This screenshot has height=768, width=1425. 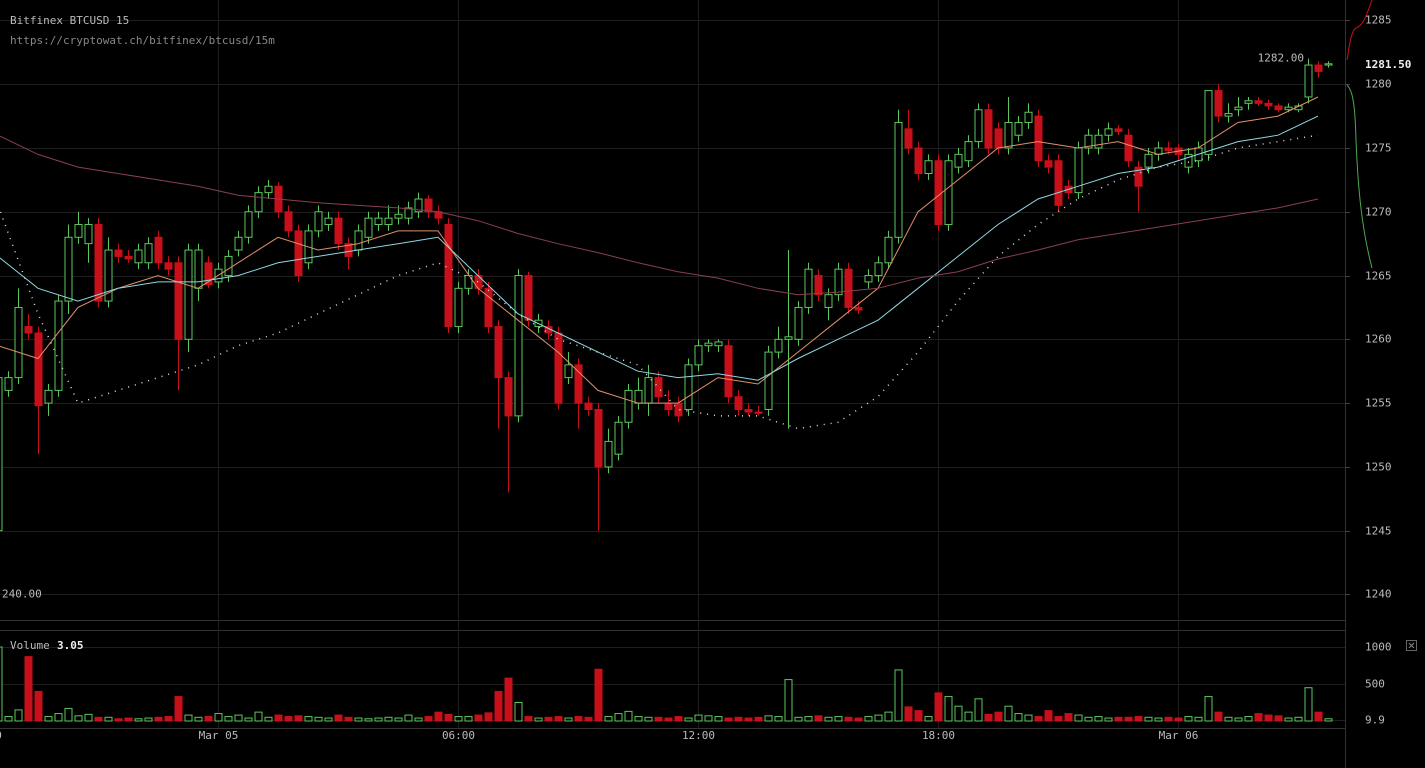 What do you see at coordinates (1378, 531) in the screenshot?
I see `y-tick-label: 1245` at bounding box center [1378, 531].